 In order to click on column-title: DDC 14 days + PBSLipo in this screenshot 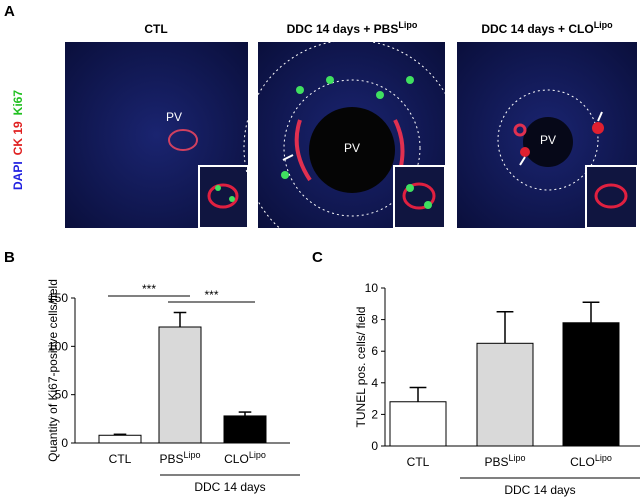, I will do `click(352, 28)`.